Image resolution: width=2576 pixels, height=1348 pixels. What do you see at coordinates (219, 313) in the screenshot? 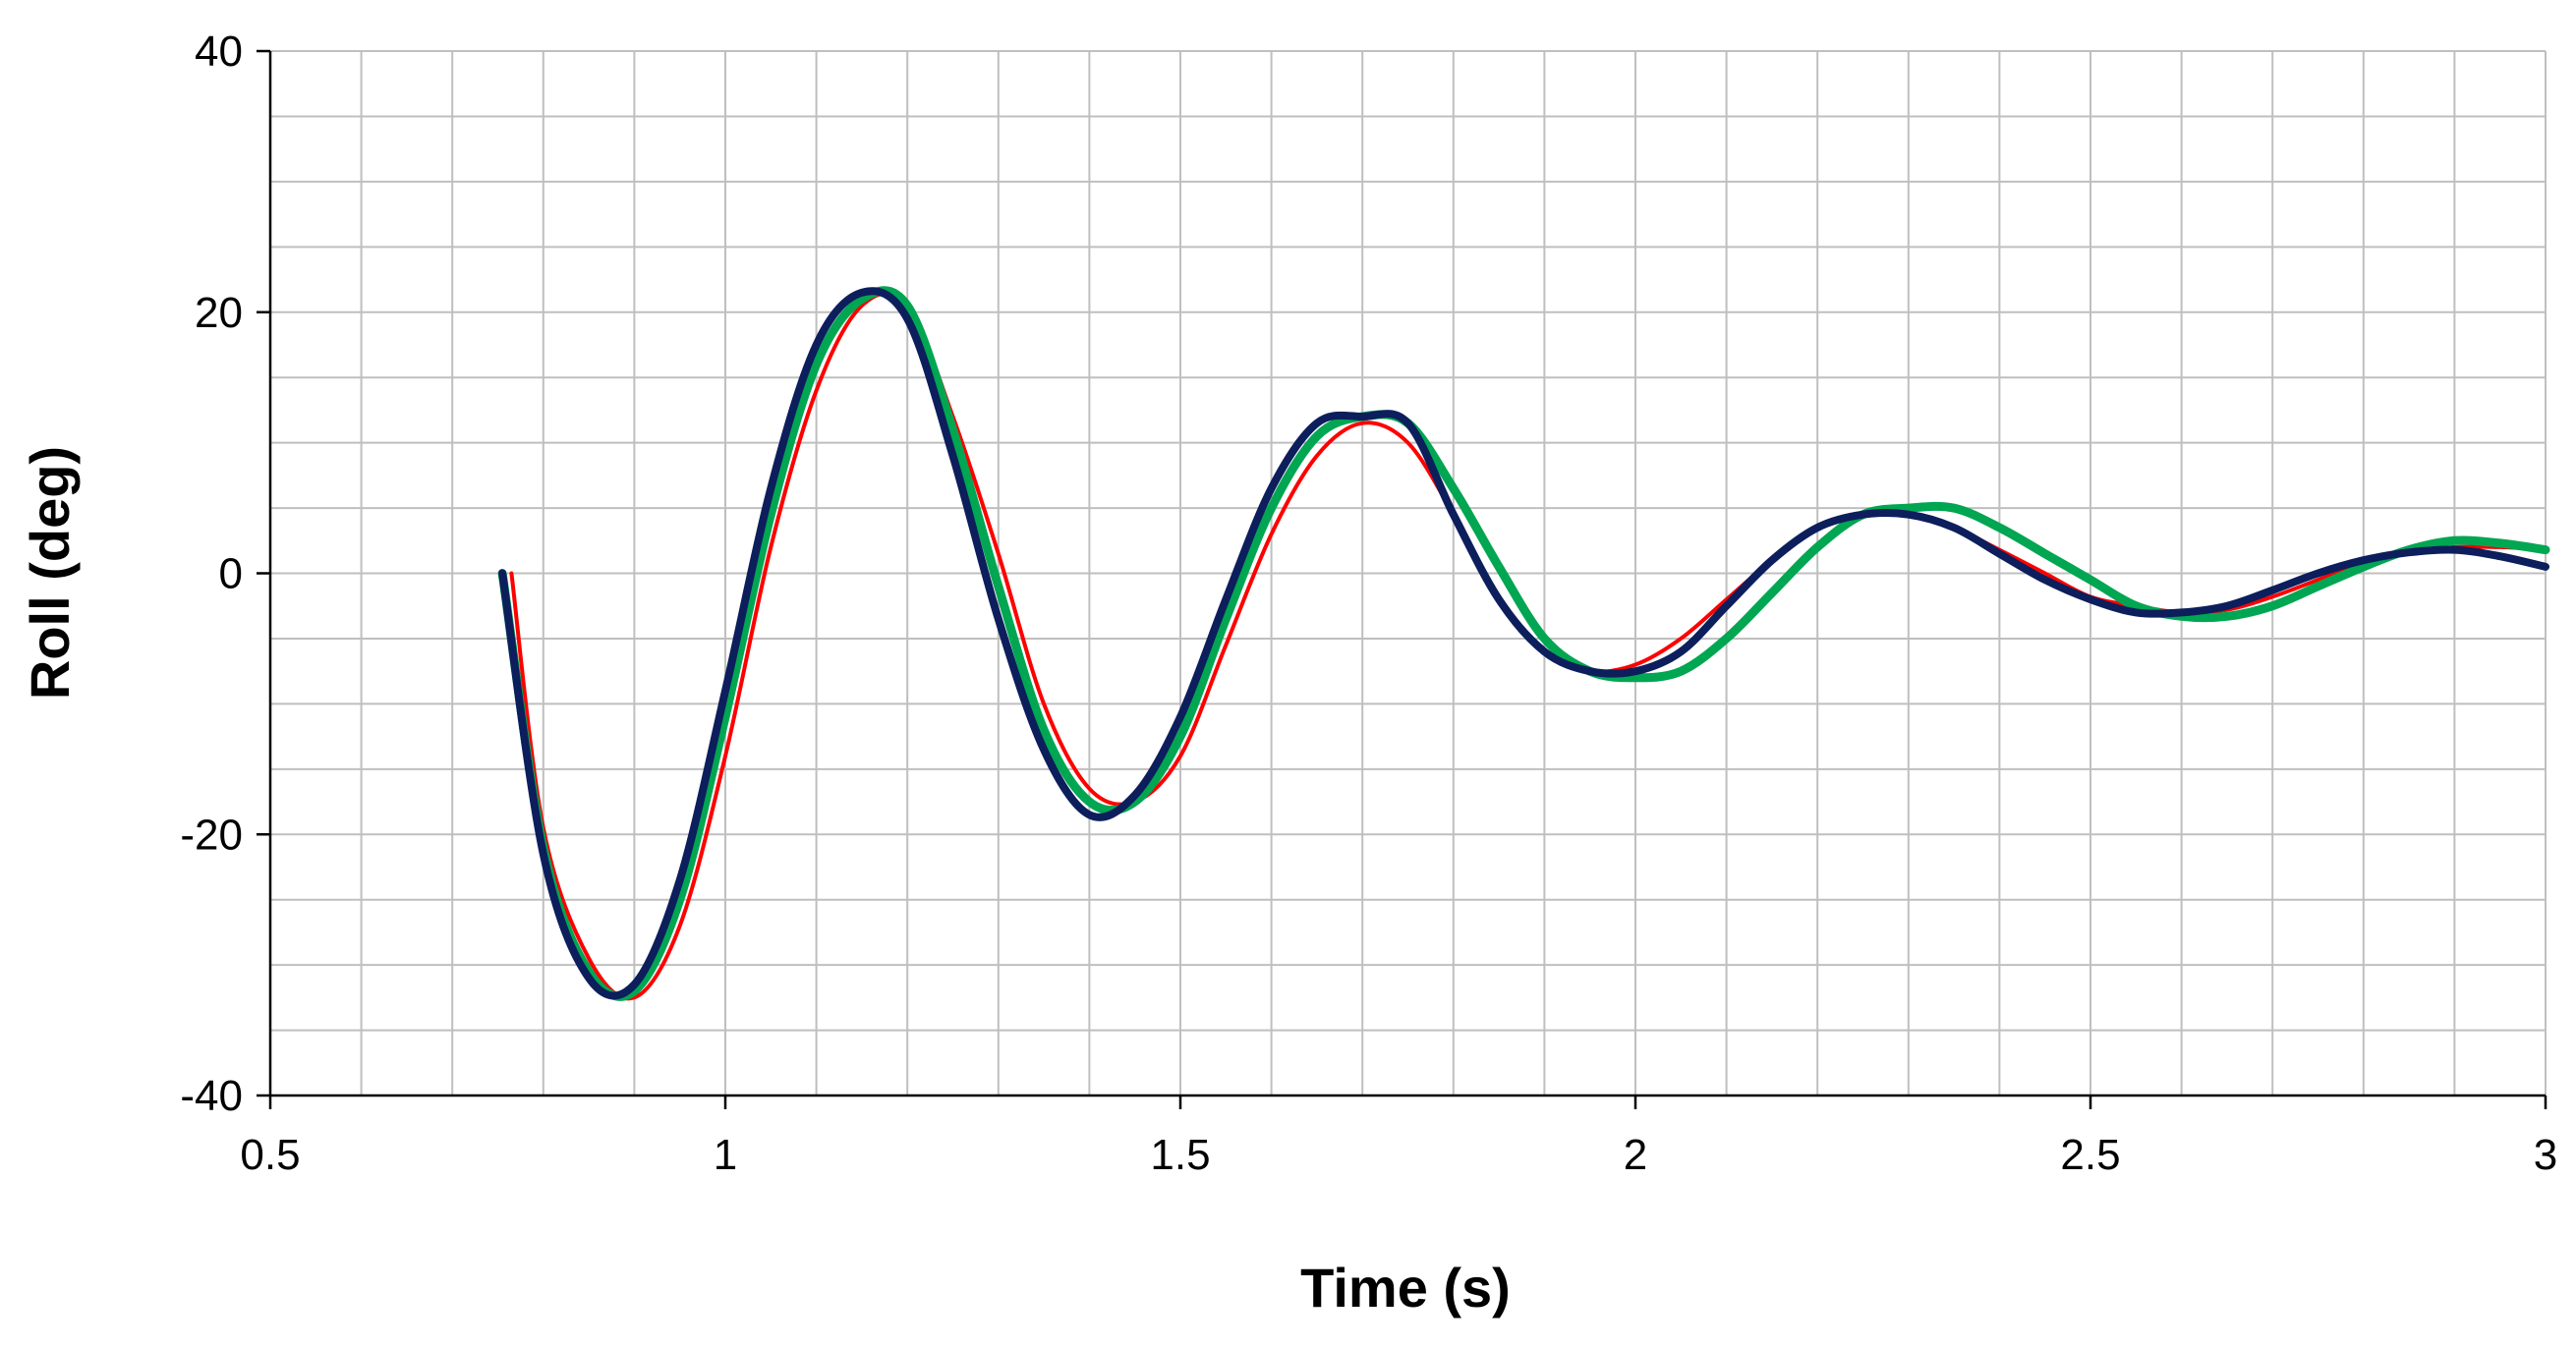
I see `y-tick-label: 20` at bounding box center [219, 313].